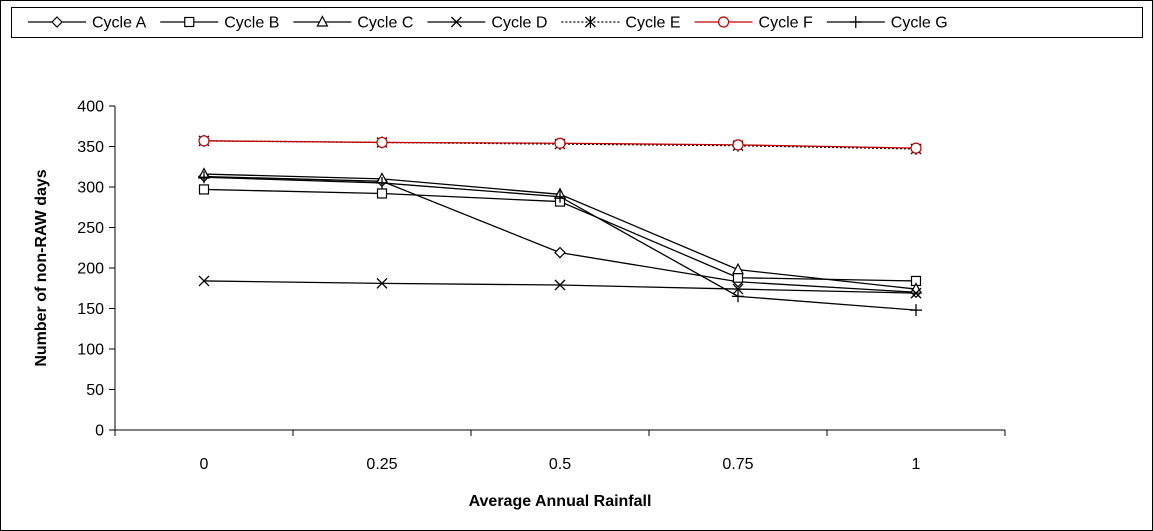  Describe the element at coordinates (652, 23) in the screenshot. I see `legend-label: Cycle E` at that location.